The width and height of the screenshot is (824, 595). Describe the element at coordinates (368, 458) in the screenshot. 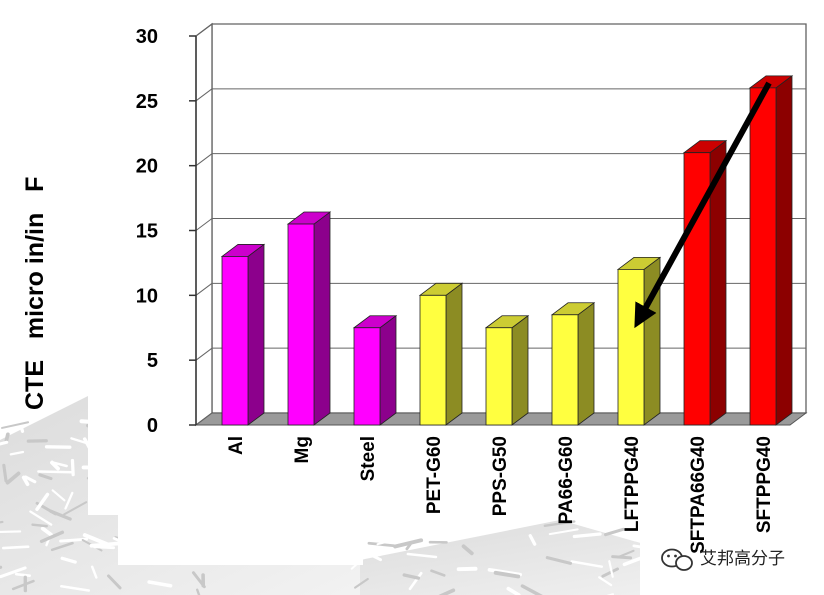

I see `category-label: Steel` at that location.